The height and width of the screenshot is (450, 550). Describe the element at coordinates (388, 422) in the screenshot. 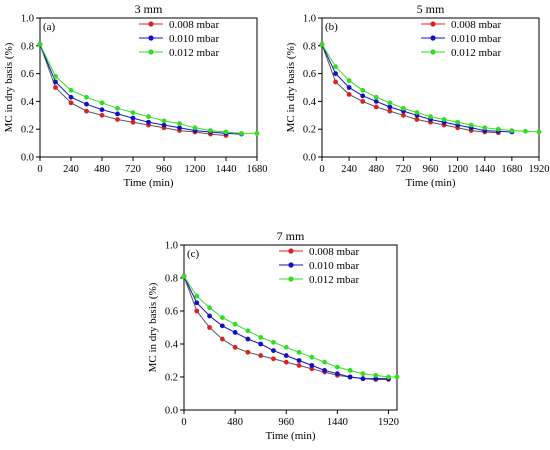

I see `x-tick-label: 1920` at that location.